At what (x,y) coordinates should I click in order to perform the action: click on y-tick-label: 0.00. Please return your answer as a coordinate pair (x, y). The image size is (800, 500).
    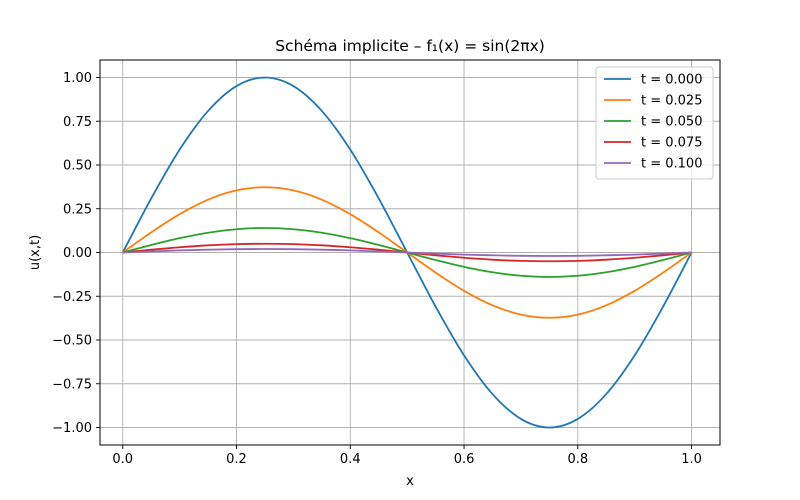
    Looking at the image, I should click on (77, 253).